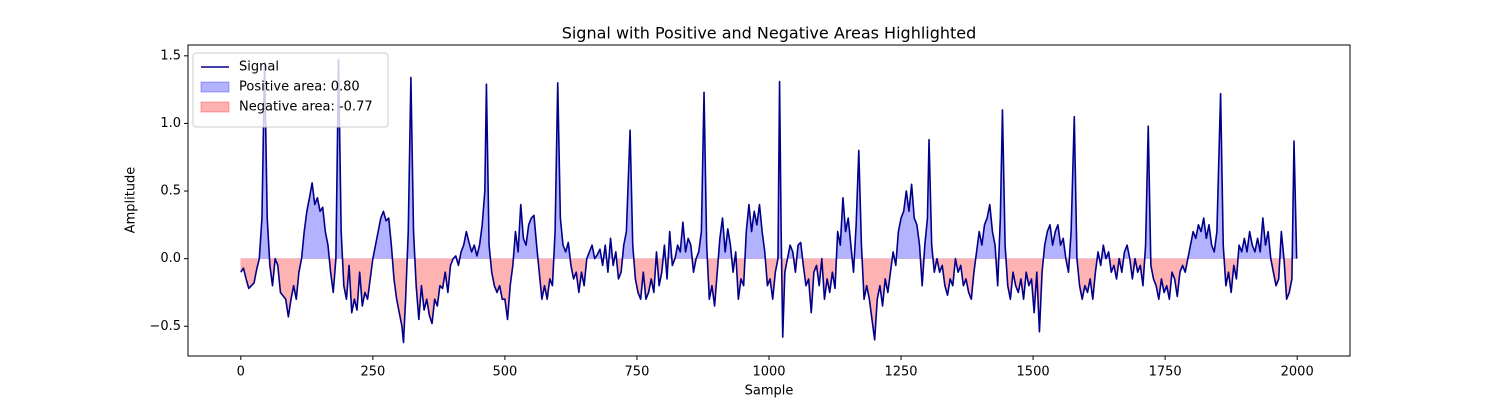 The width and height of the screenshot is (1500, 400). Describe the element at coordinates (504, 372) in the screenshot. I see `x-tick-label: 500` at that location.